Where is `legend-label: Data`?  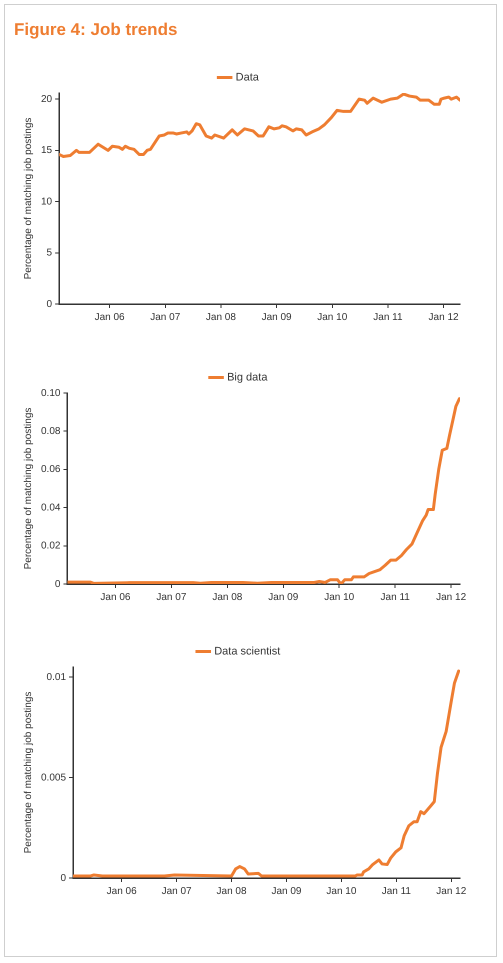
legend-label: Data is located at coordinates (248, 78).